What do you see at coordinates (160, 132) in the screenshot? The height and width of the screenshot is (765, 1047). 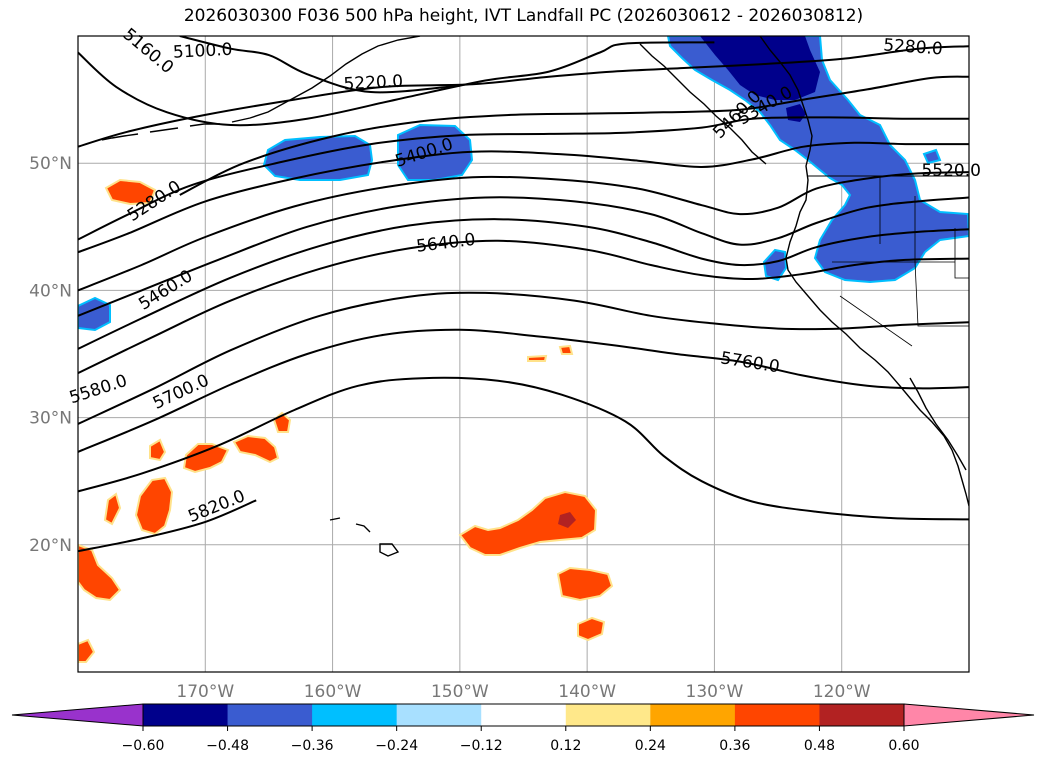 I see `aleutian-islands` at bounding box center [160, 132].